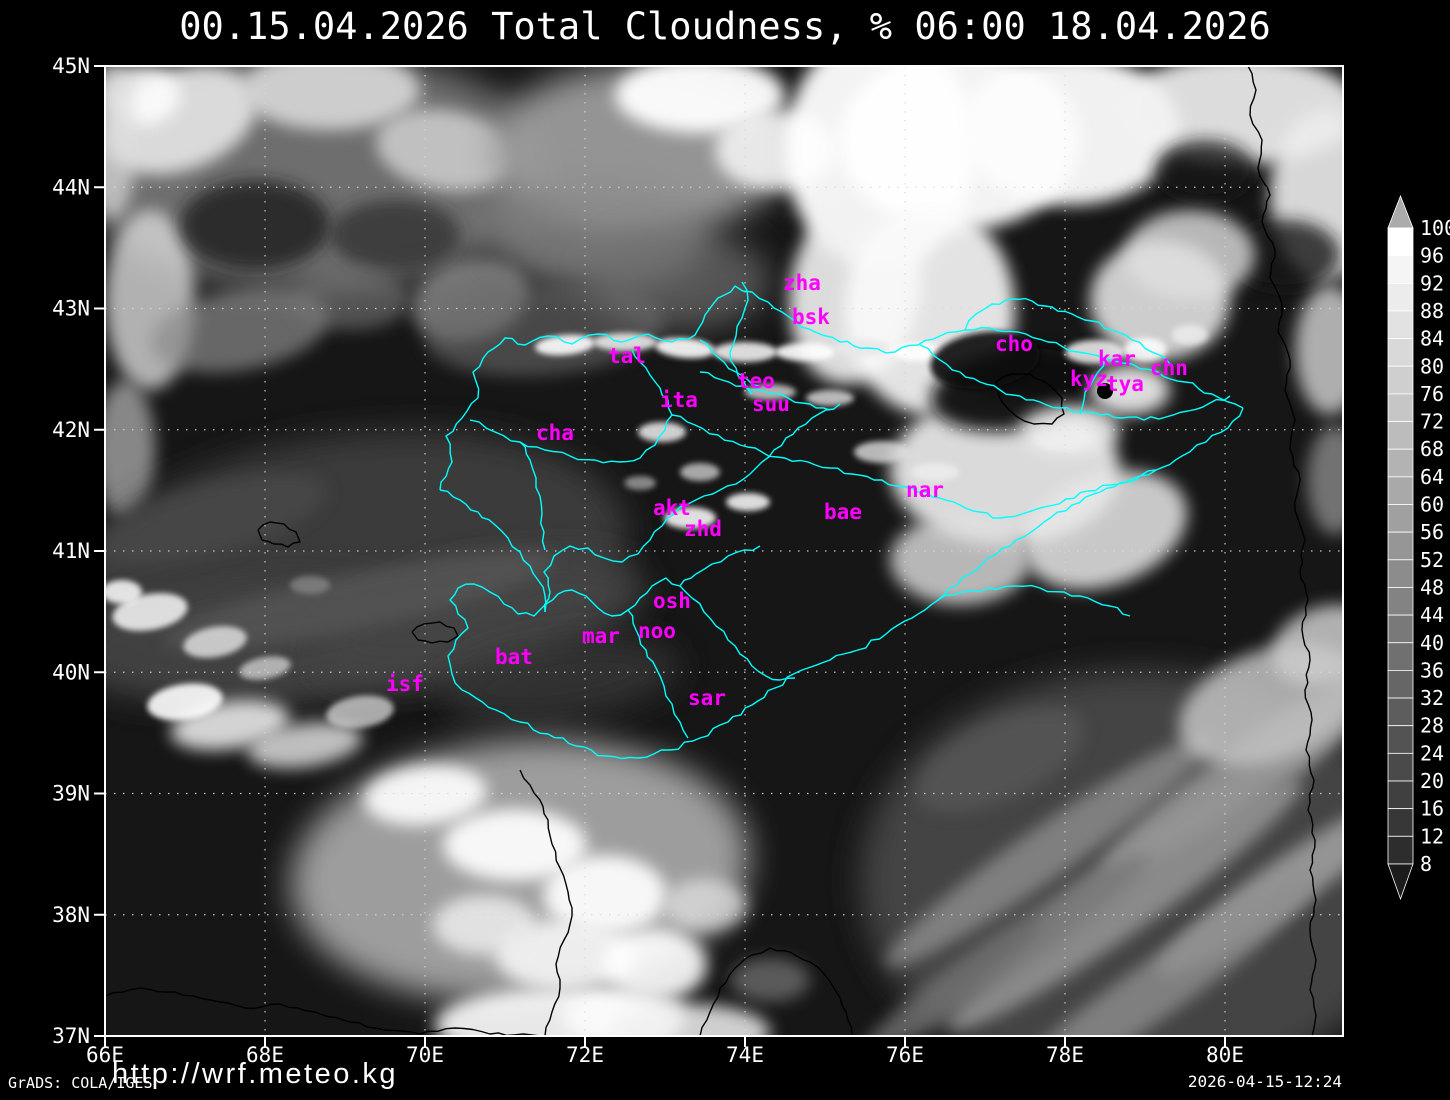  What do you see at coordinates (71, 551) in the screenshot?
I see `y-axis-label: 41N` at bounding box center [71, 551].